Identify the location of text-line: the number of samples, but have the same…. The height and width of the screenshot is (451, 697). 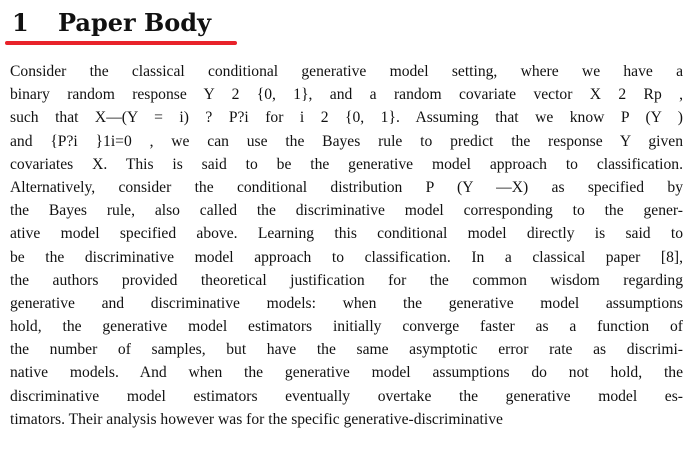
(346, 350).